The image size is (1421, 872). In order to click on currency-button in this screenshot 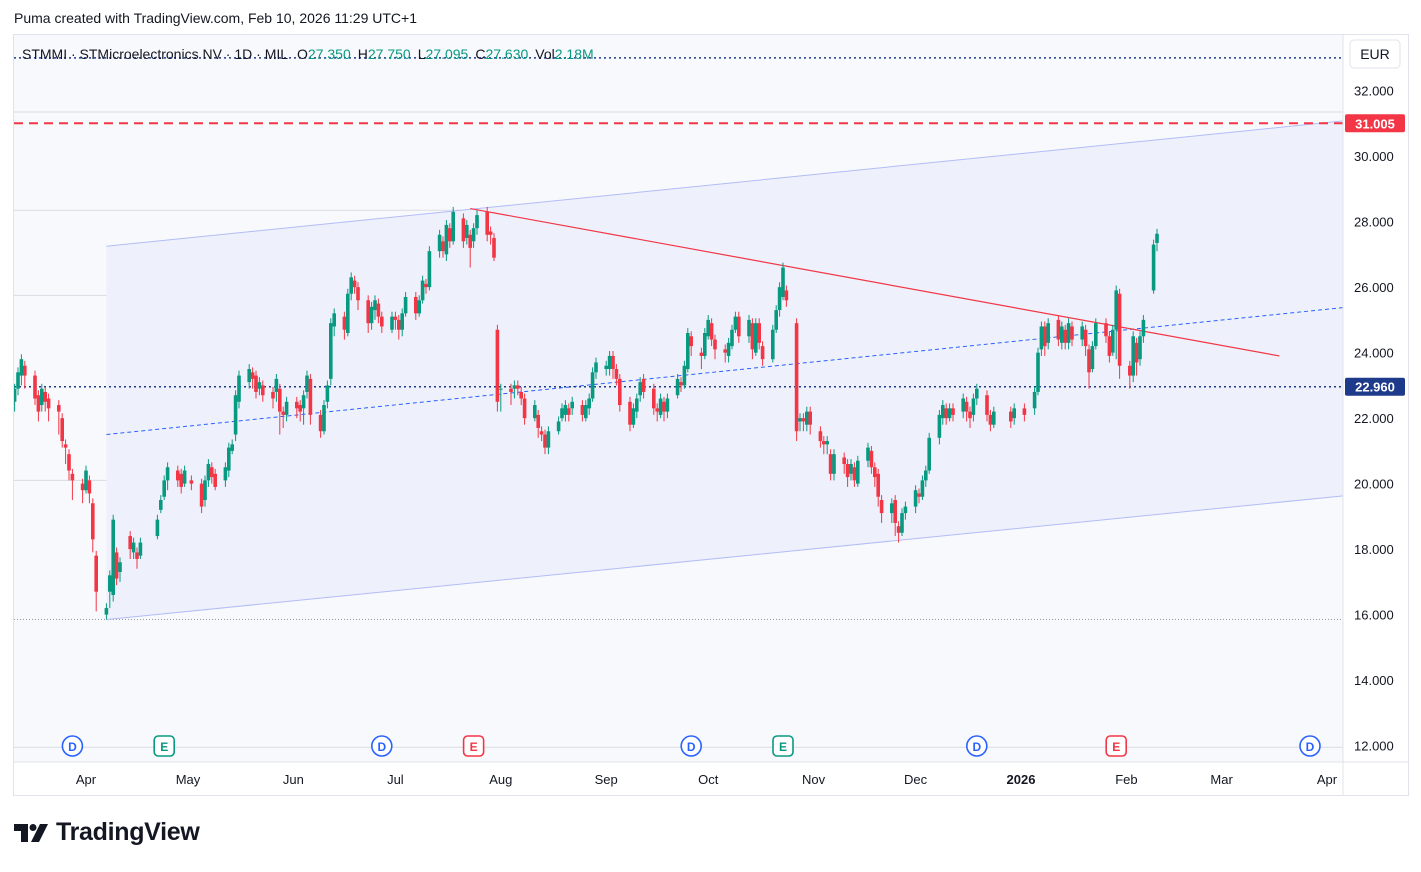, I will do `click(1375, 54)`.